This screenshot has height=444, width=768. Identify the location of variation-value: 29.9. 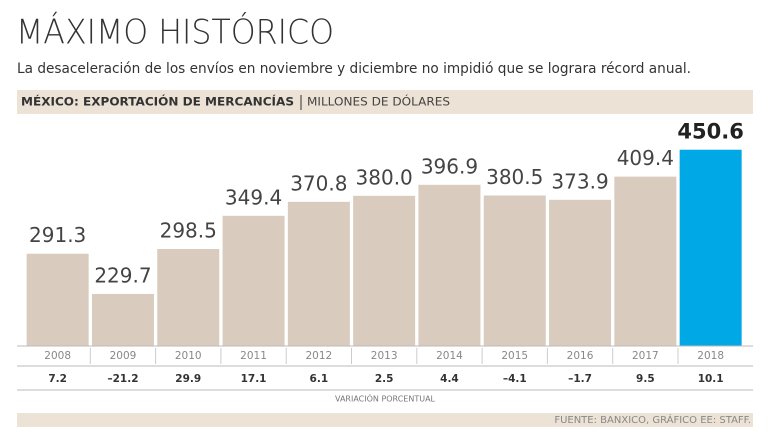
(188, 379).